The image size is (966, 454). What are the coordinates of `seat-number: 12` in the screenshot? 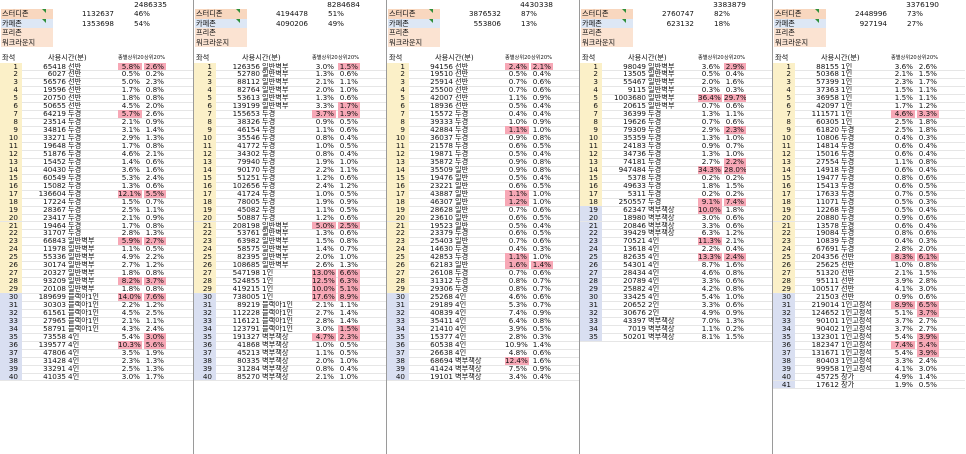 It's located at (205, 153).